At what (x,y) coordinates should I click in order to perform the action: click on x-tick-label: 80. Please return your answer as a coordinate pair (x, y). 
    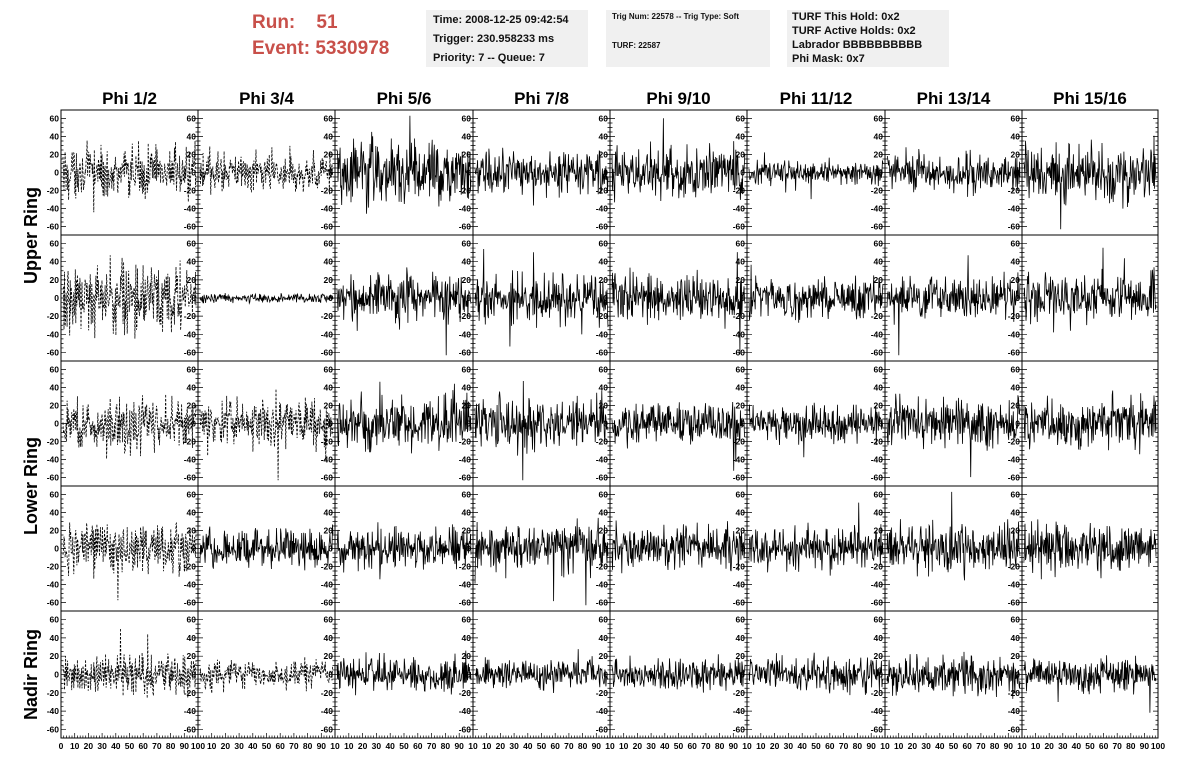
    Looking at the image, I should click on (446, 746).